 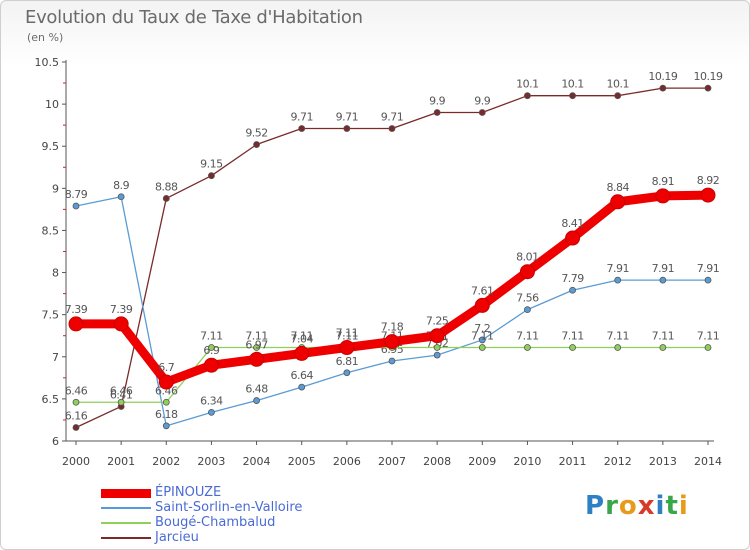 I want to click on x-tick-label: 2007, so click(x=392, y=461).